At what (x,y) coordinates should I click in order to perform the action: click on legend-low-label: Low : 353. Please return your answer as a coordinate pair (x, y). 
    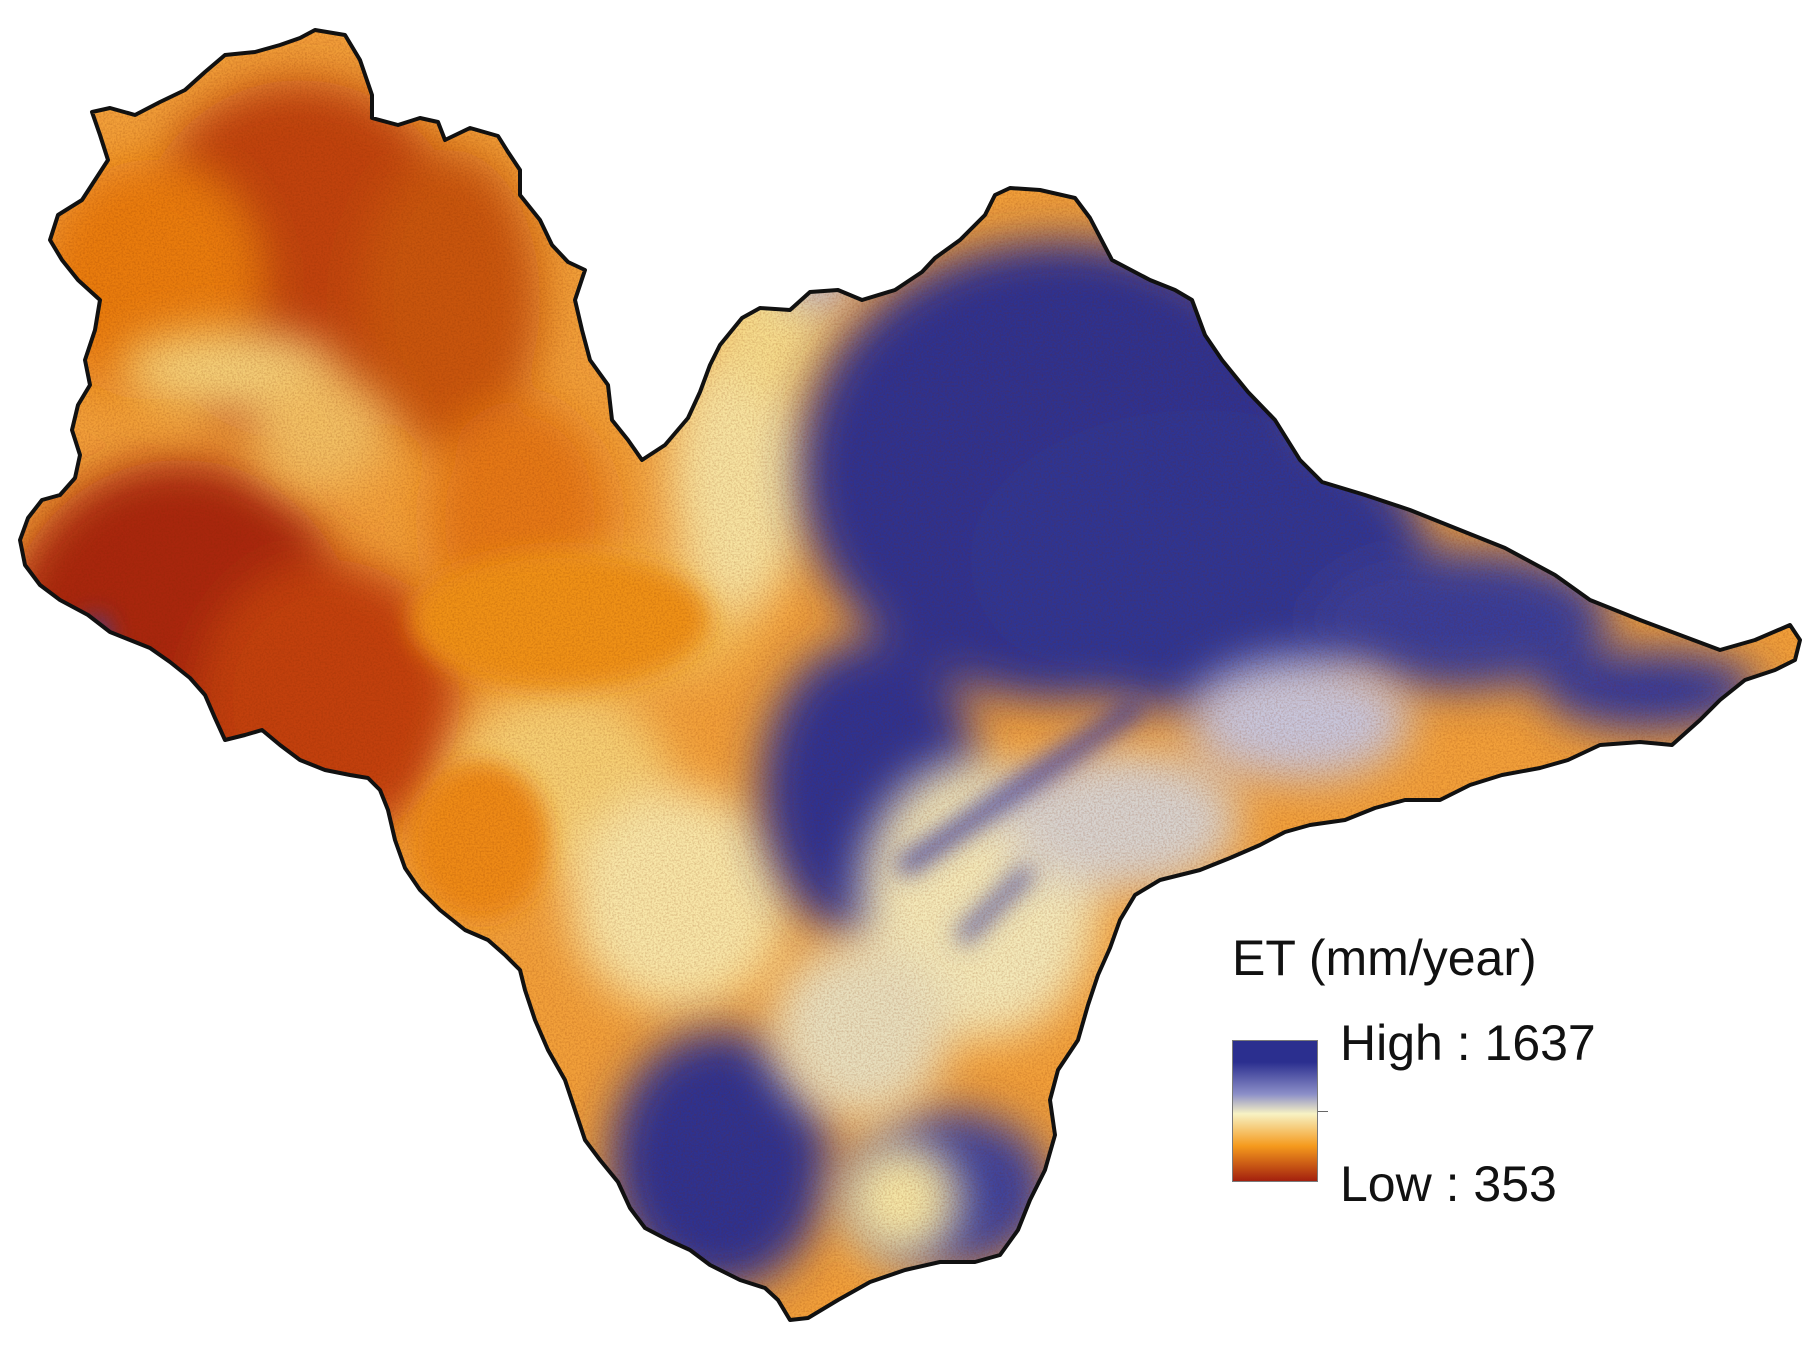
    Looking at the image, I should click on (1448, 1184).